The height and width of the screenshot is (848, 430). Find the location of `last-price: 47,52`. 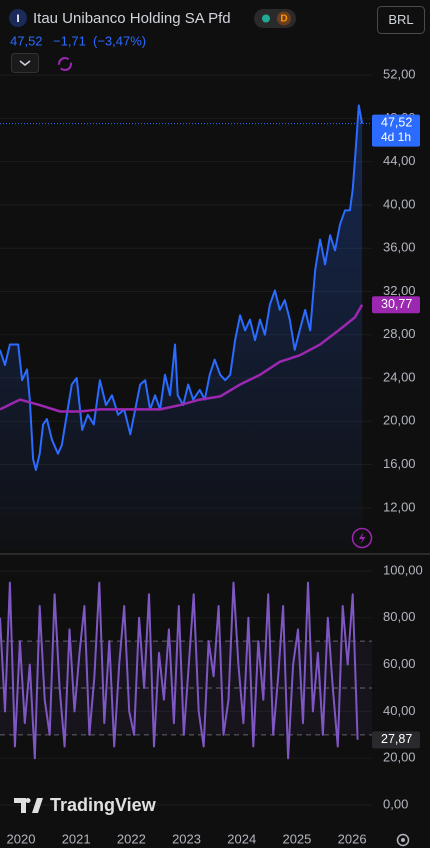

last-price: 47,52 is located at coordinates (26, 40).